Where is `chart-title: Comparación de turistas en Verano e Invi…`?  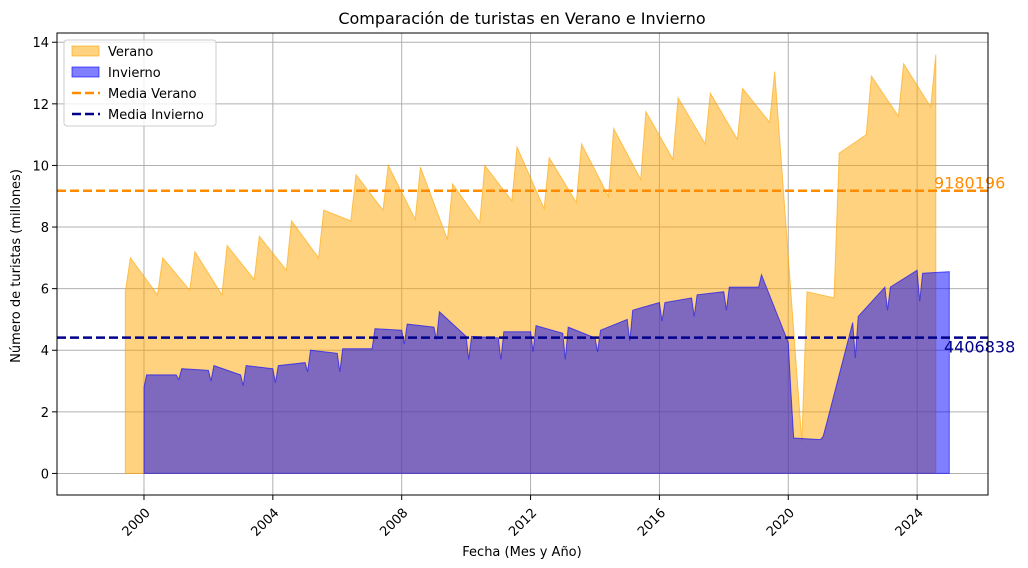 chart-title: Comparación de turistas en Verano e Invi… is located at coordinates (521, 18).